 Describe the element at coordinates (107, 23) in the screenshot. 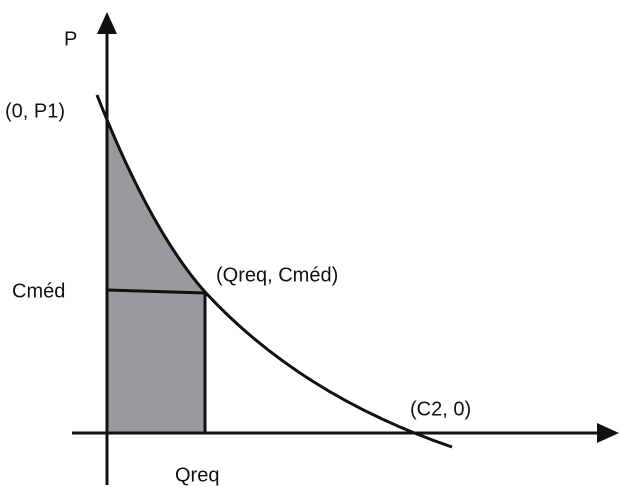

I see `y-axis-arrow` at that location.